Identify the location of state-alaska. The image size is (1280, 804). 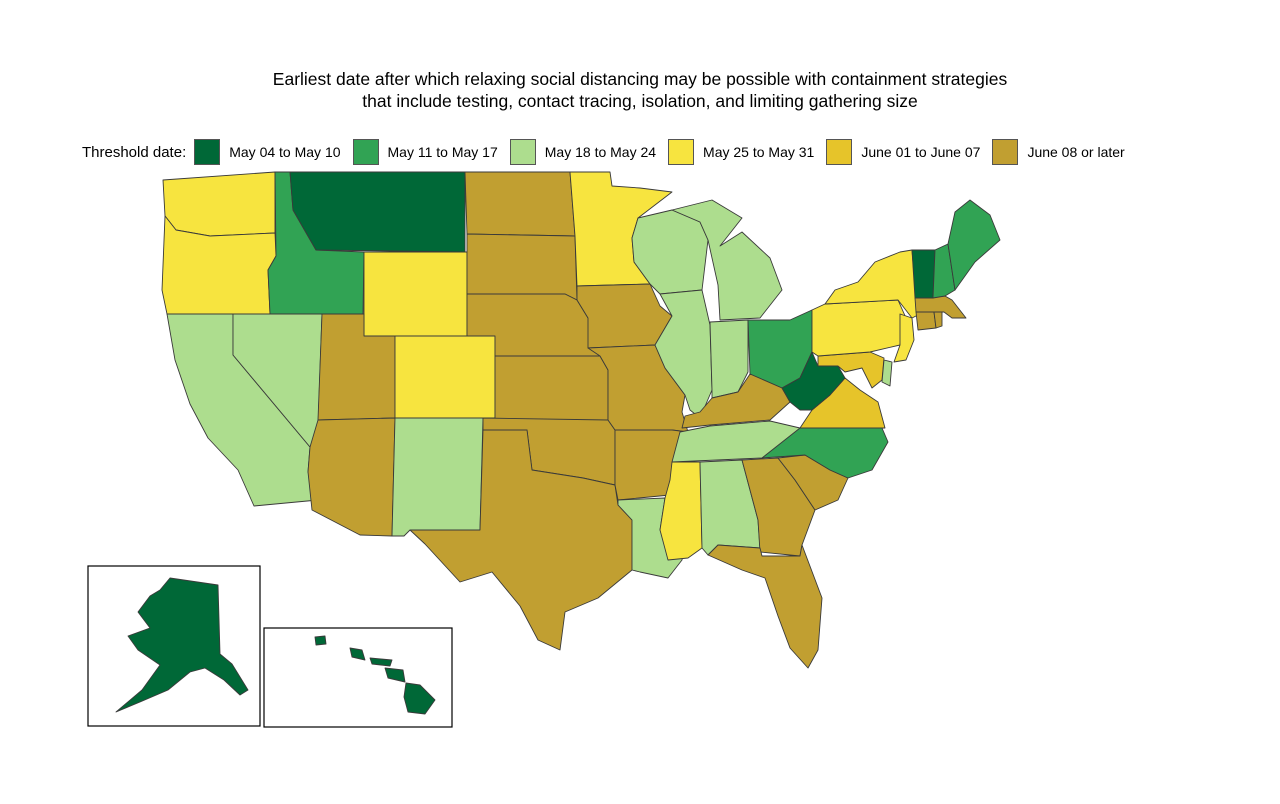
(182, 645).